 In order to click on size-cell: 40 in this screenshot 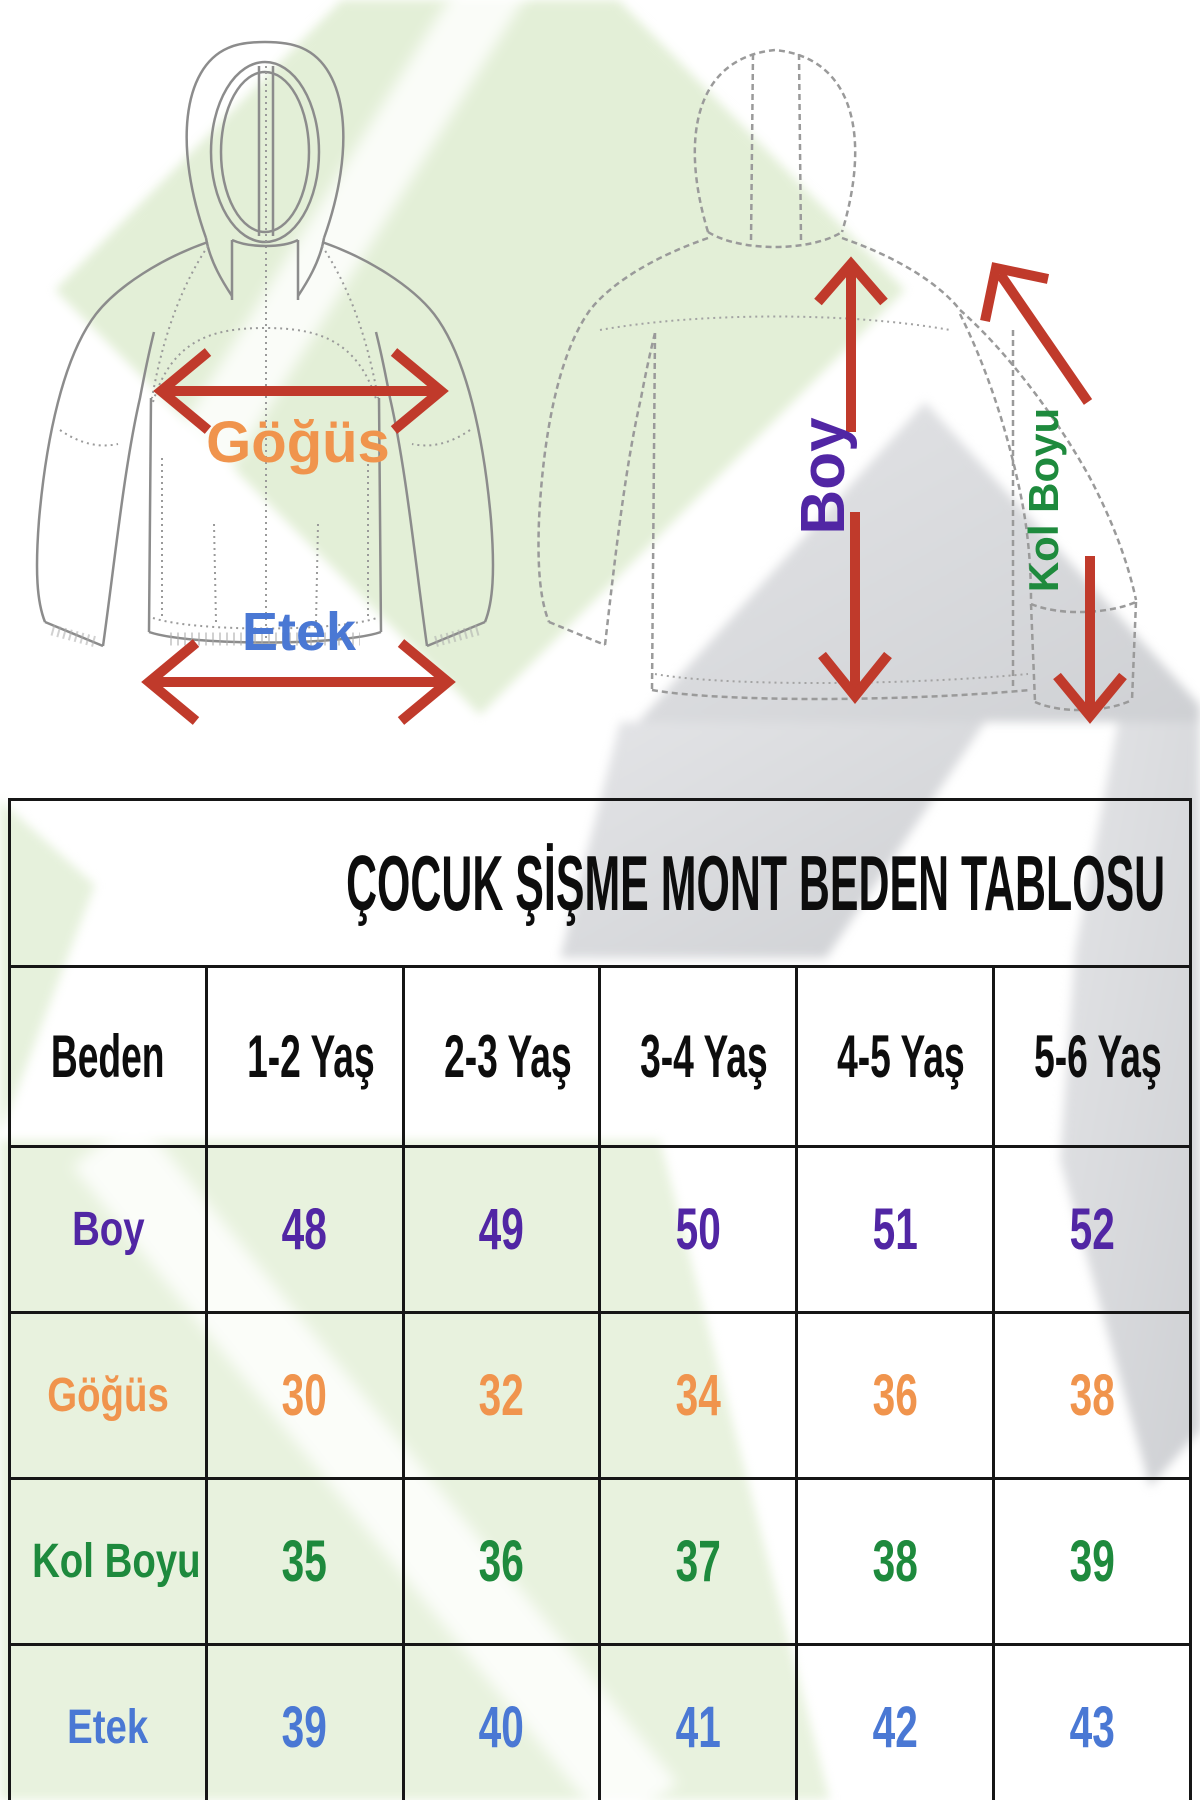, I will do `click(501, 1721)`.